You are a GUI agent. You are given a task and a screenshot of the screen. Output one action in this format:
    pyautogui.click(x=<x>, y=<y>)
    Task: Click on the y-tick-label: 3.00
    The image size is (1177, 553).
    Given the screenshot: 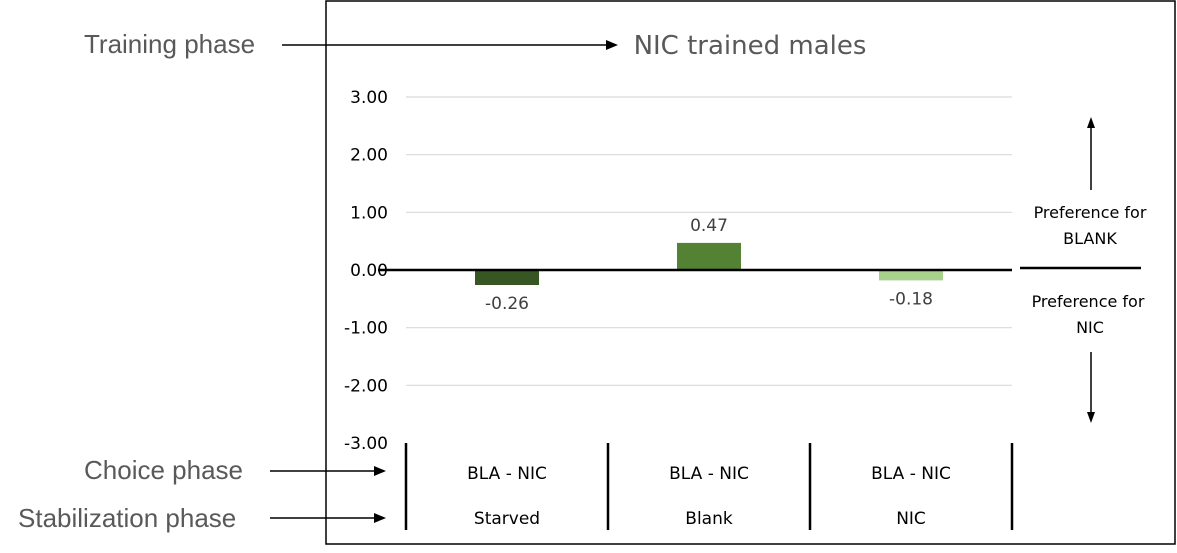 What is the action you would take?
    pyautogui.click(x=369, y=98)
    